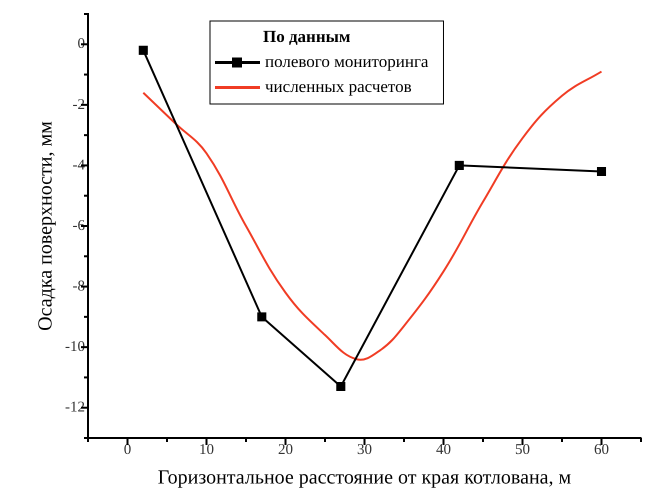  Describe the element at coordinates (74, 408) in the screenshot. I see `y-tick-label: -12` at that location.